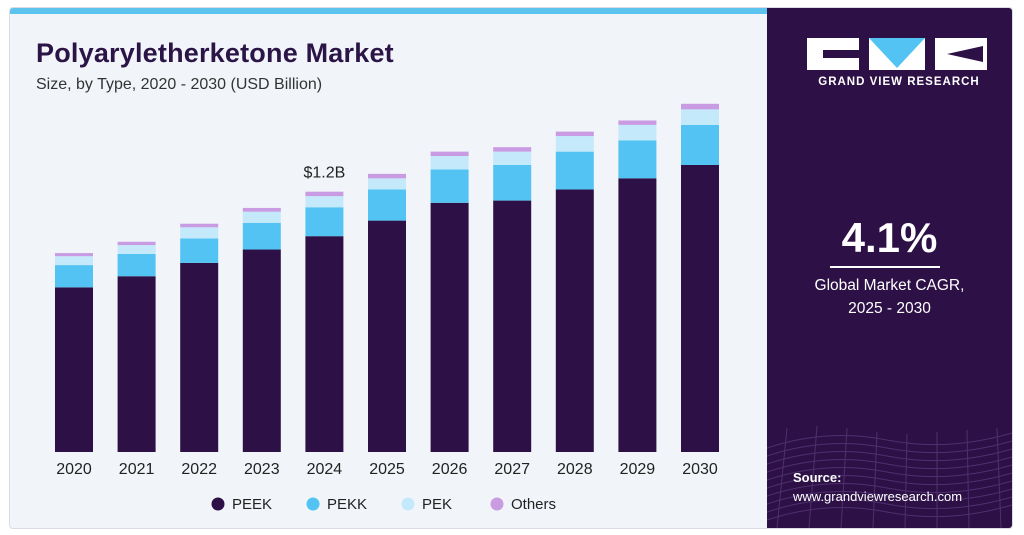 The width and height of the screenshot is (1024, 535). Describe the element at coordinates (889, 285) in the screenshot. I see `cagr-label-line1: Global Market CAGR,` at that location.